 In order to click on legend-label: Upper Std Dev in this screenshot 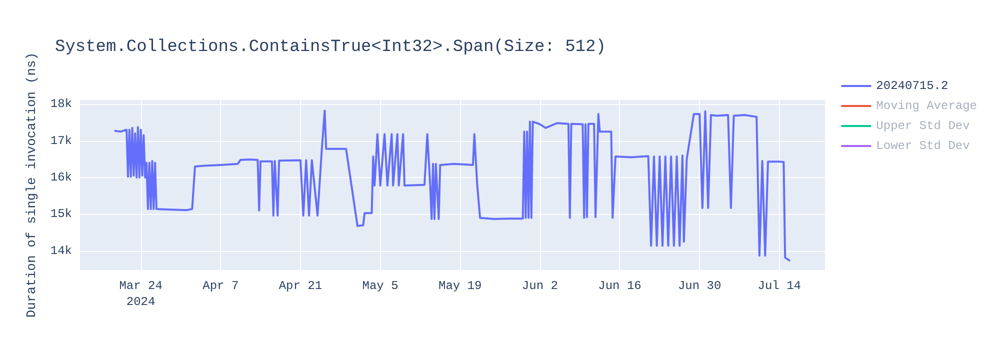, I will do `click(923, 126)`.